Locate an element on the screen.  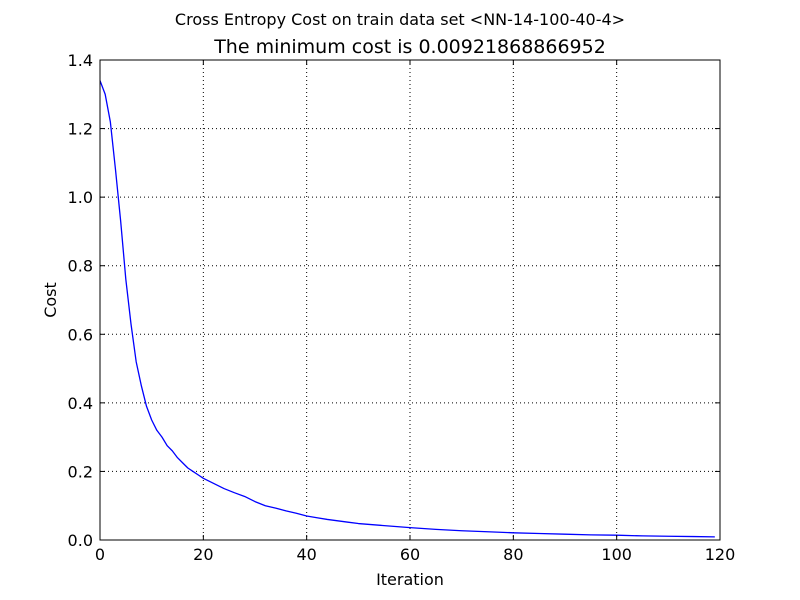
x-tick-label: 80 is located at coordinates (513, 554).